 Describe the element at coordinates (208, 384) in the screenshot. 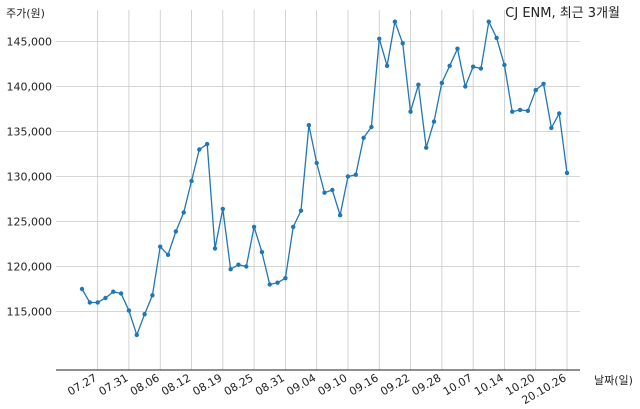

I see `x-tick-label: 08.19` at that location.